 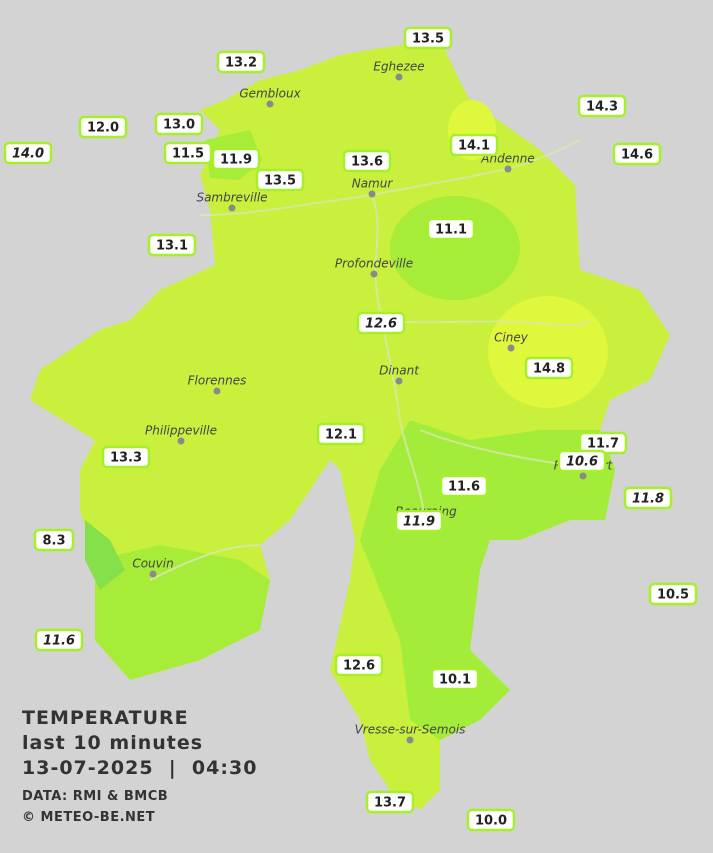 I want to click on station-value: 12.0, so click(x=103, y=128).